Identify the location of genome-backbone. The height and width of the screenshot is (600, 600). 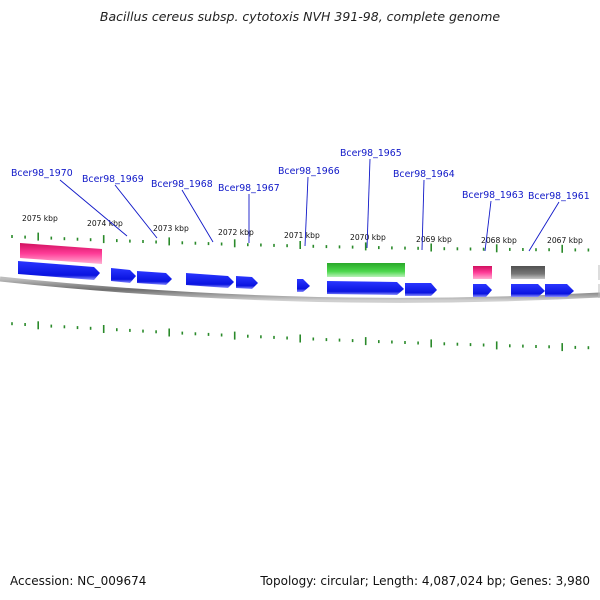
(300, 289).